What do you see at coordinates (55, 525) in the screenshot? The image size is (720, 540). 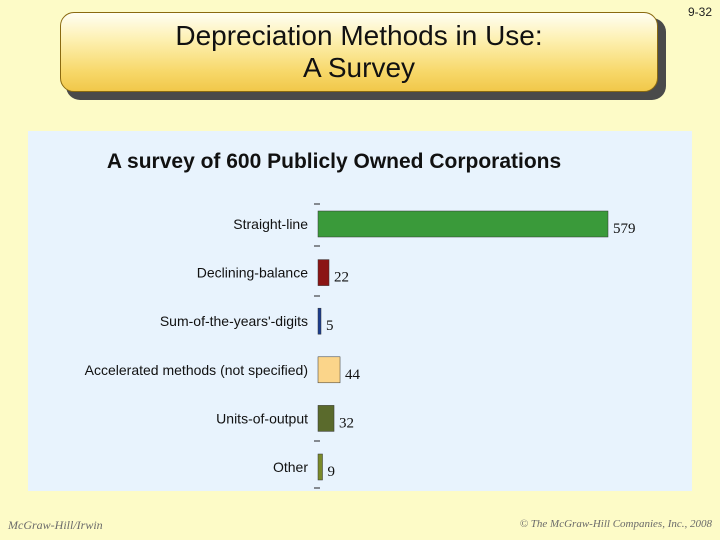 I see `footer-publisher: McGraw-Hill/Irwin` at bounding box center [55, 525].